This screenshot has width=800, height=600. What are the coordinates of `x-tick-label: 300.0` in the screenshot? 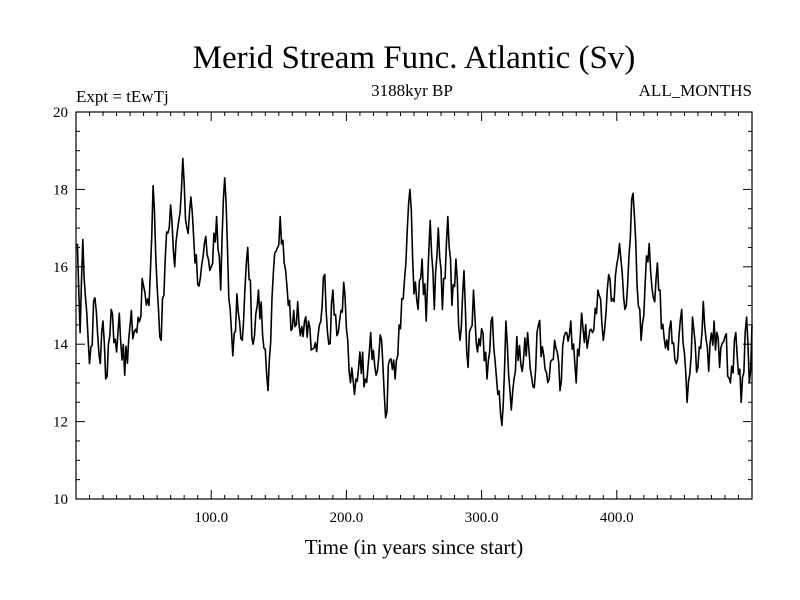 It's located at (482, 518).